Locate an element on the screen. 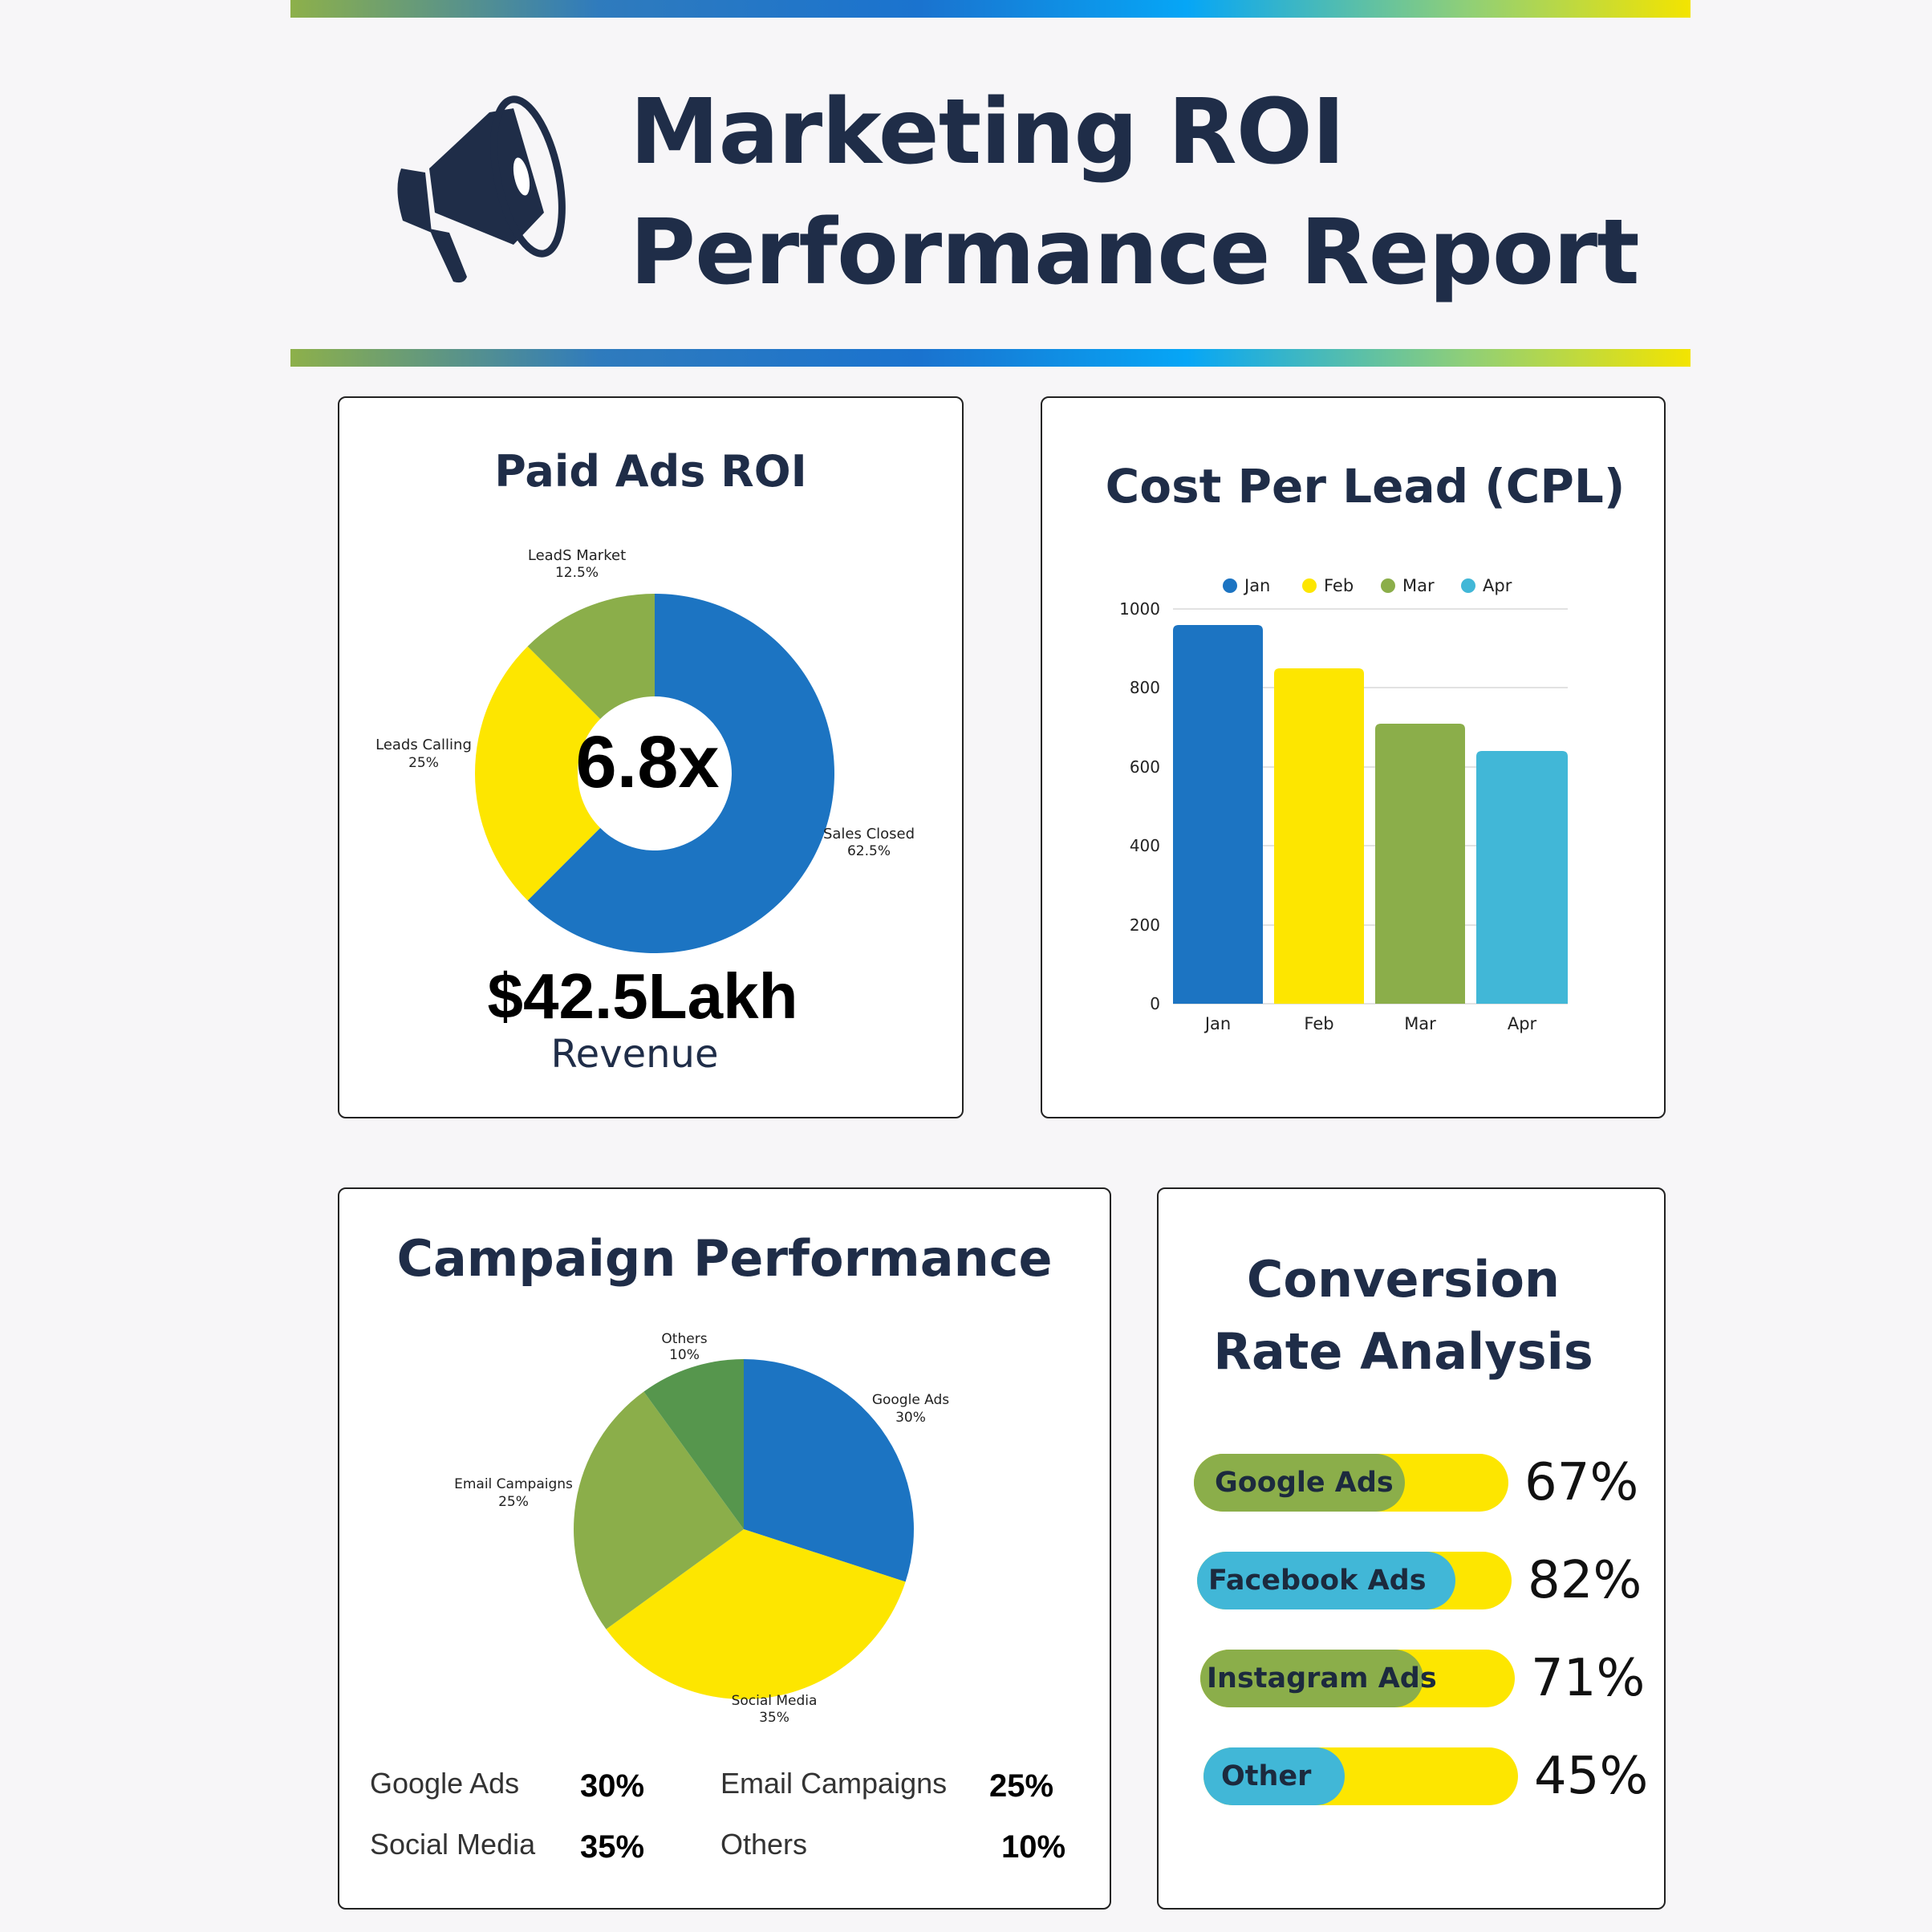 The width and height of the screenshot is (1932, 1932). legend-social-name: Social Media is located at coordinates (453, 1844).